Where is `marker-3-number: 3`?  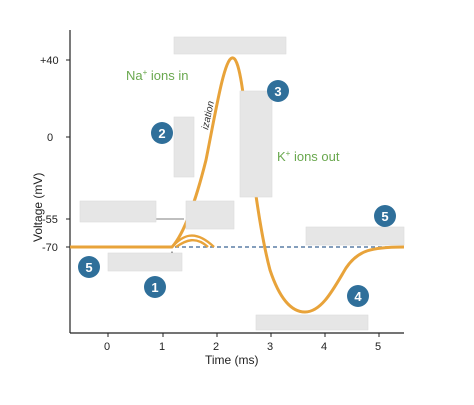 marker-3-number: 3 is located at coordinates (277, 91).